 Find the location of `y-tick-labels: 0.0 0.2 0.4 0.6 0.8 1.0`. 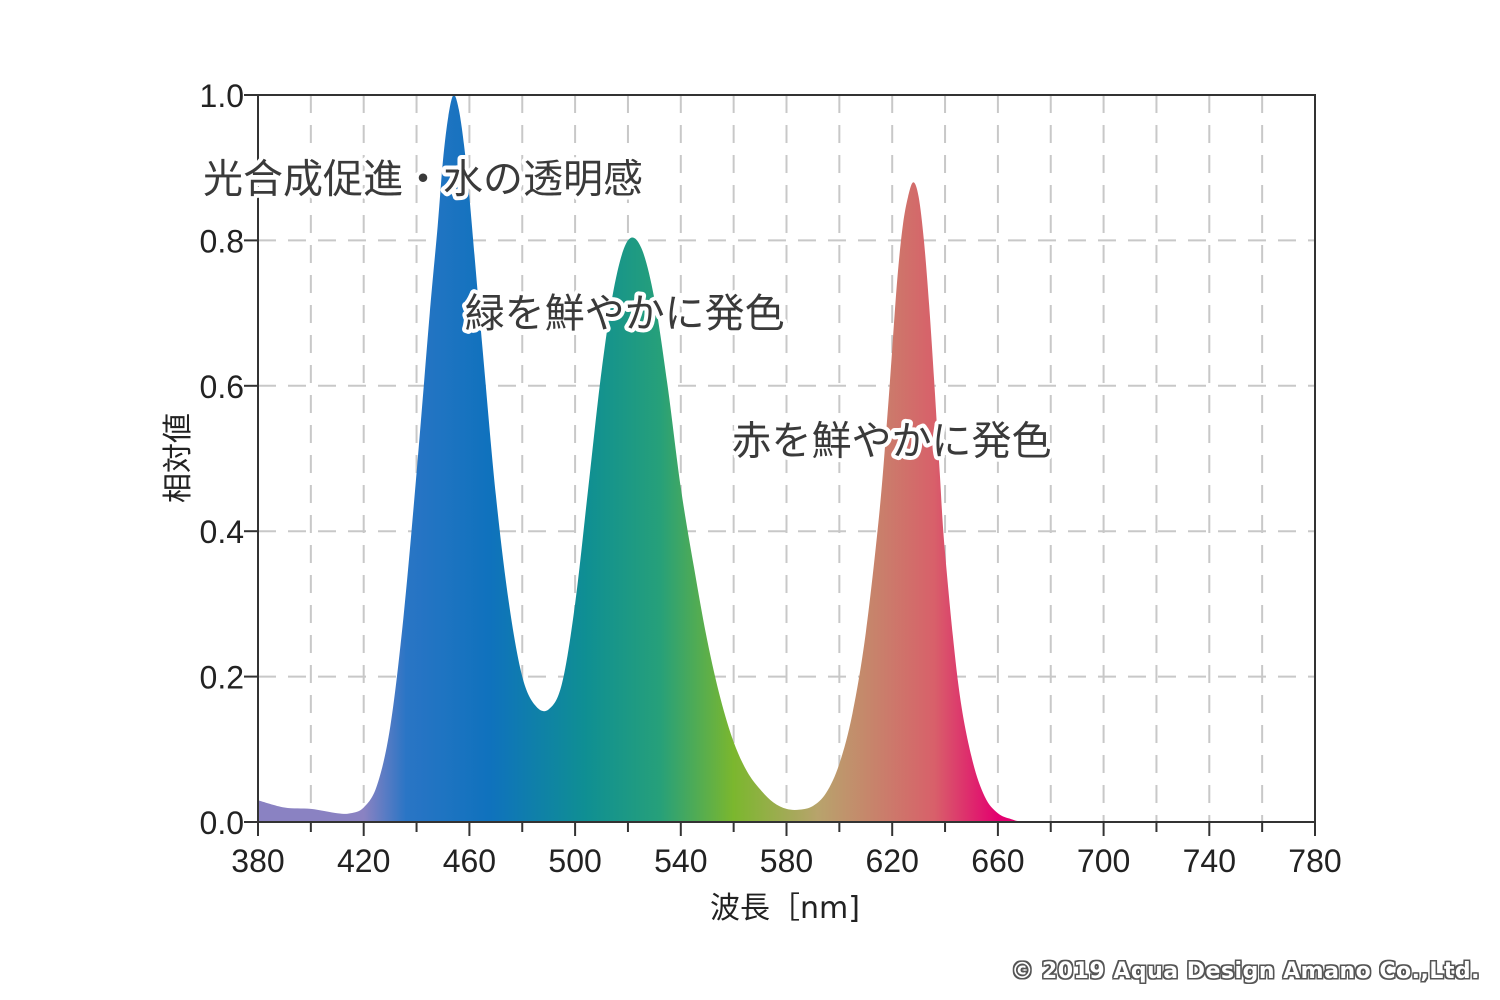

y-tick-labels: 0.0 0.2 0.4 0.6 0.8 1.0 is located at coordinates (222, 459).